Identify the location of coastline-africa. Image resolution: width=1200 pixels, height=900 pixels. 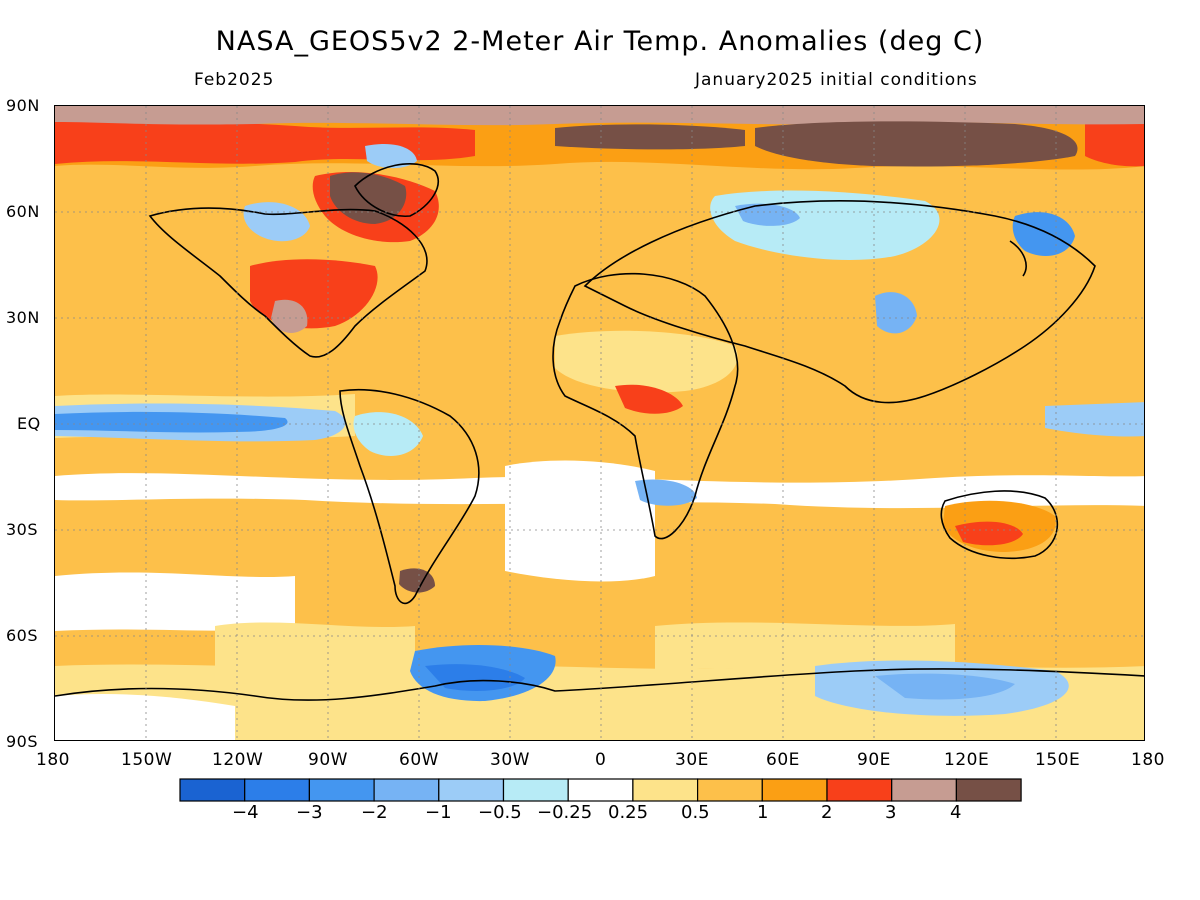
(645, 406).